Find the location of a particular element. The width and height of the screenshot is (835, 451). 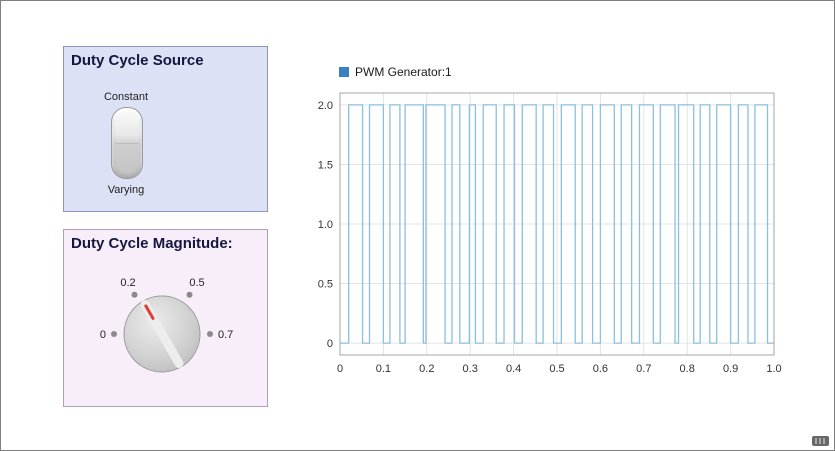

svg-text: 1.5 is located at coordinates (325, 165).